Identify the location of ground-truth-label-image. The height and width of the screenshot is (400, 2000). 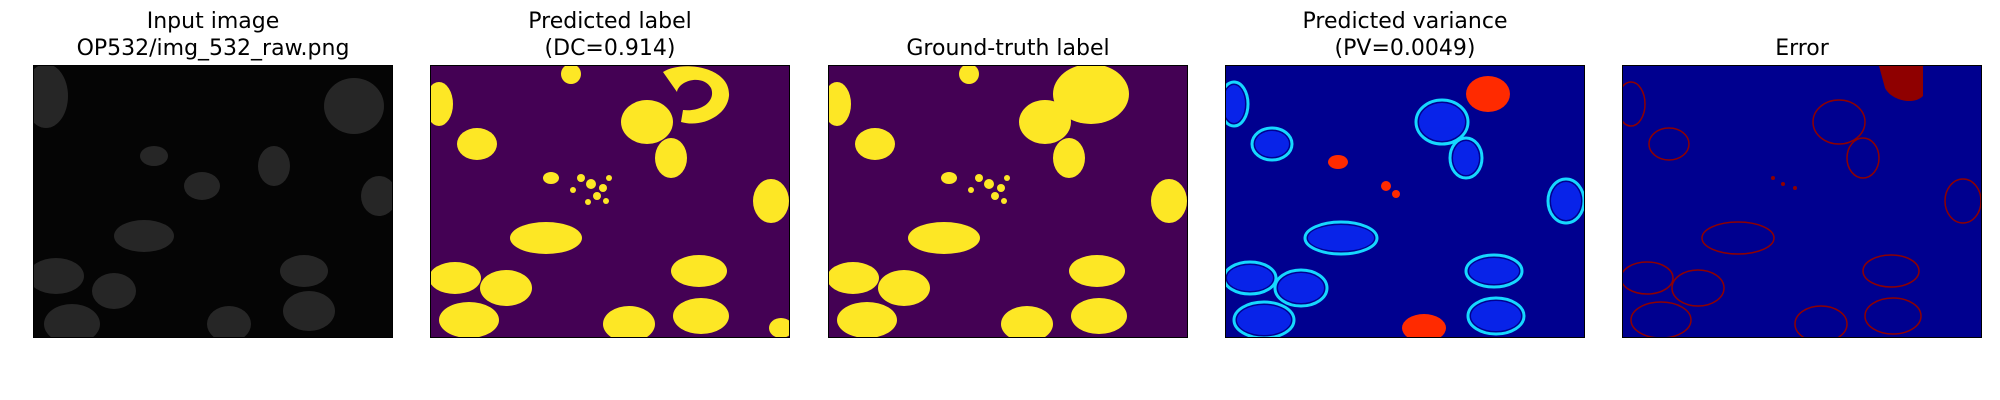
(1008, 201).